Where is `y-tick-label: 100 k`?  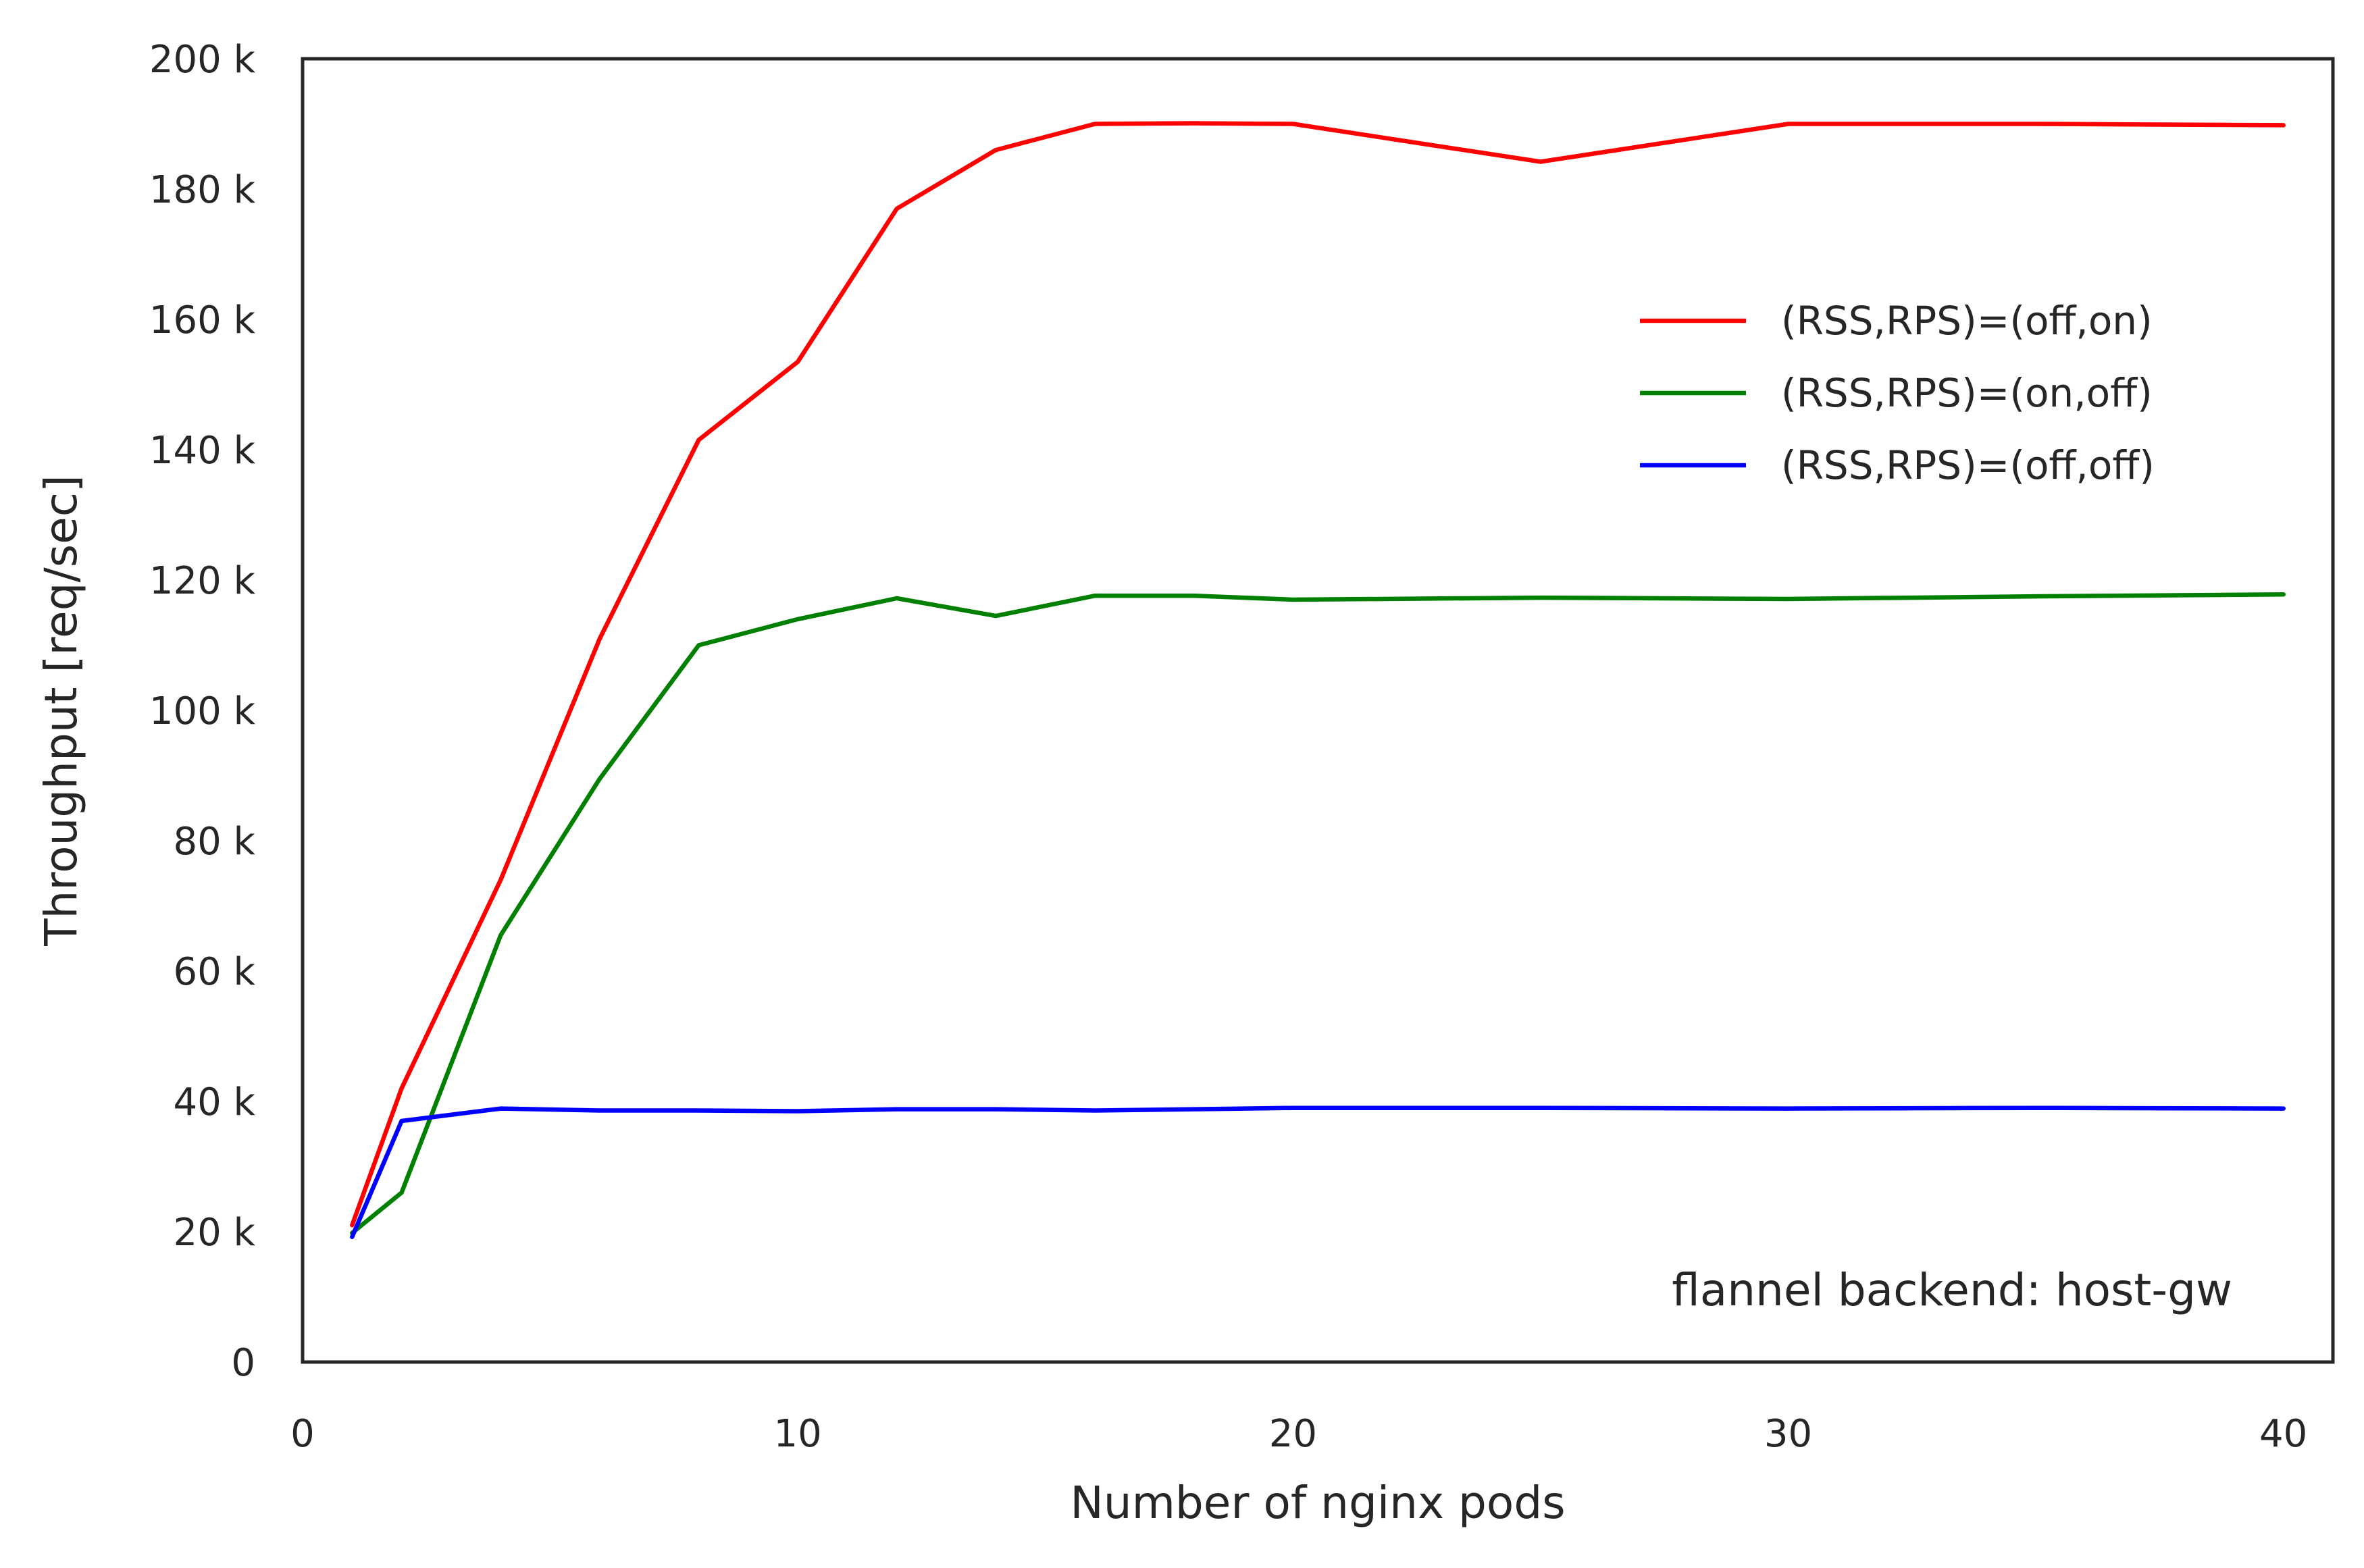 y-tick-label: 100 k is located at coordinates (202, 711).